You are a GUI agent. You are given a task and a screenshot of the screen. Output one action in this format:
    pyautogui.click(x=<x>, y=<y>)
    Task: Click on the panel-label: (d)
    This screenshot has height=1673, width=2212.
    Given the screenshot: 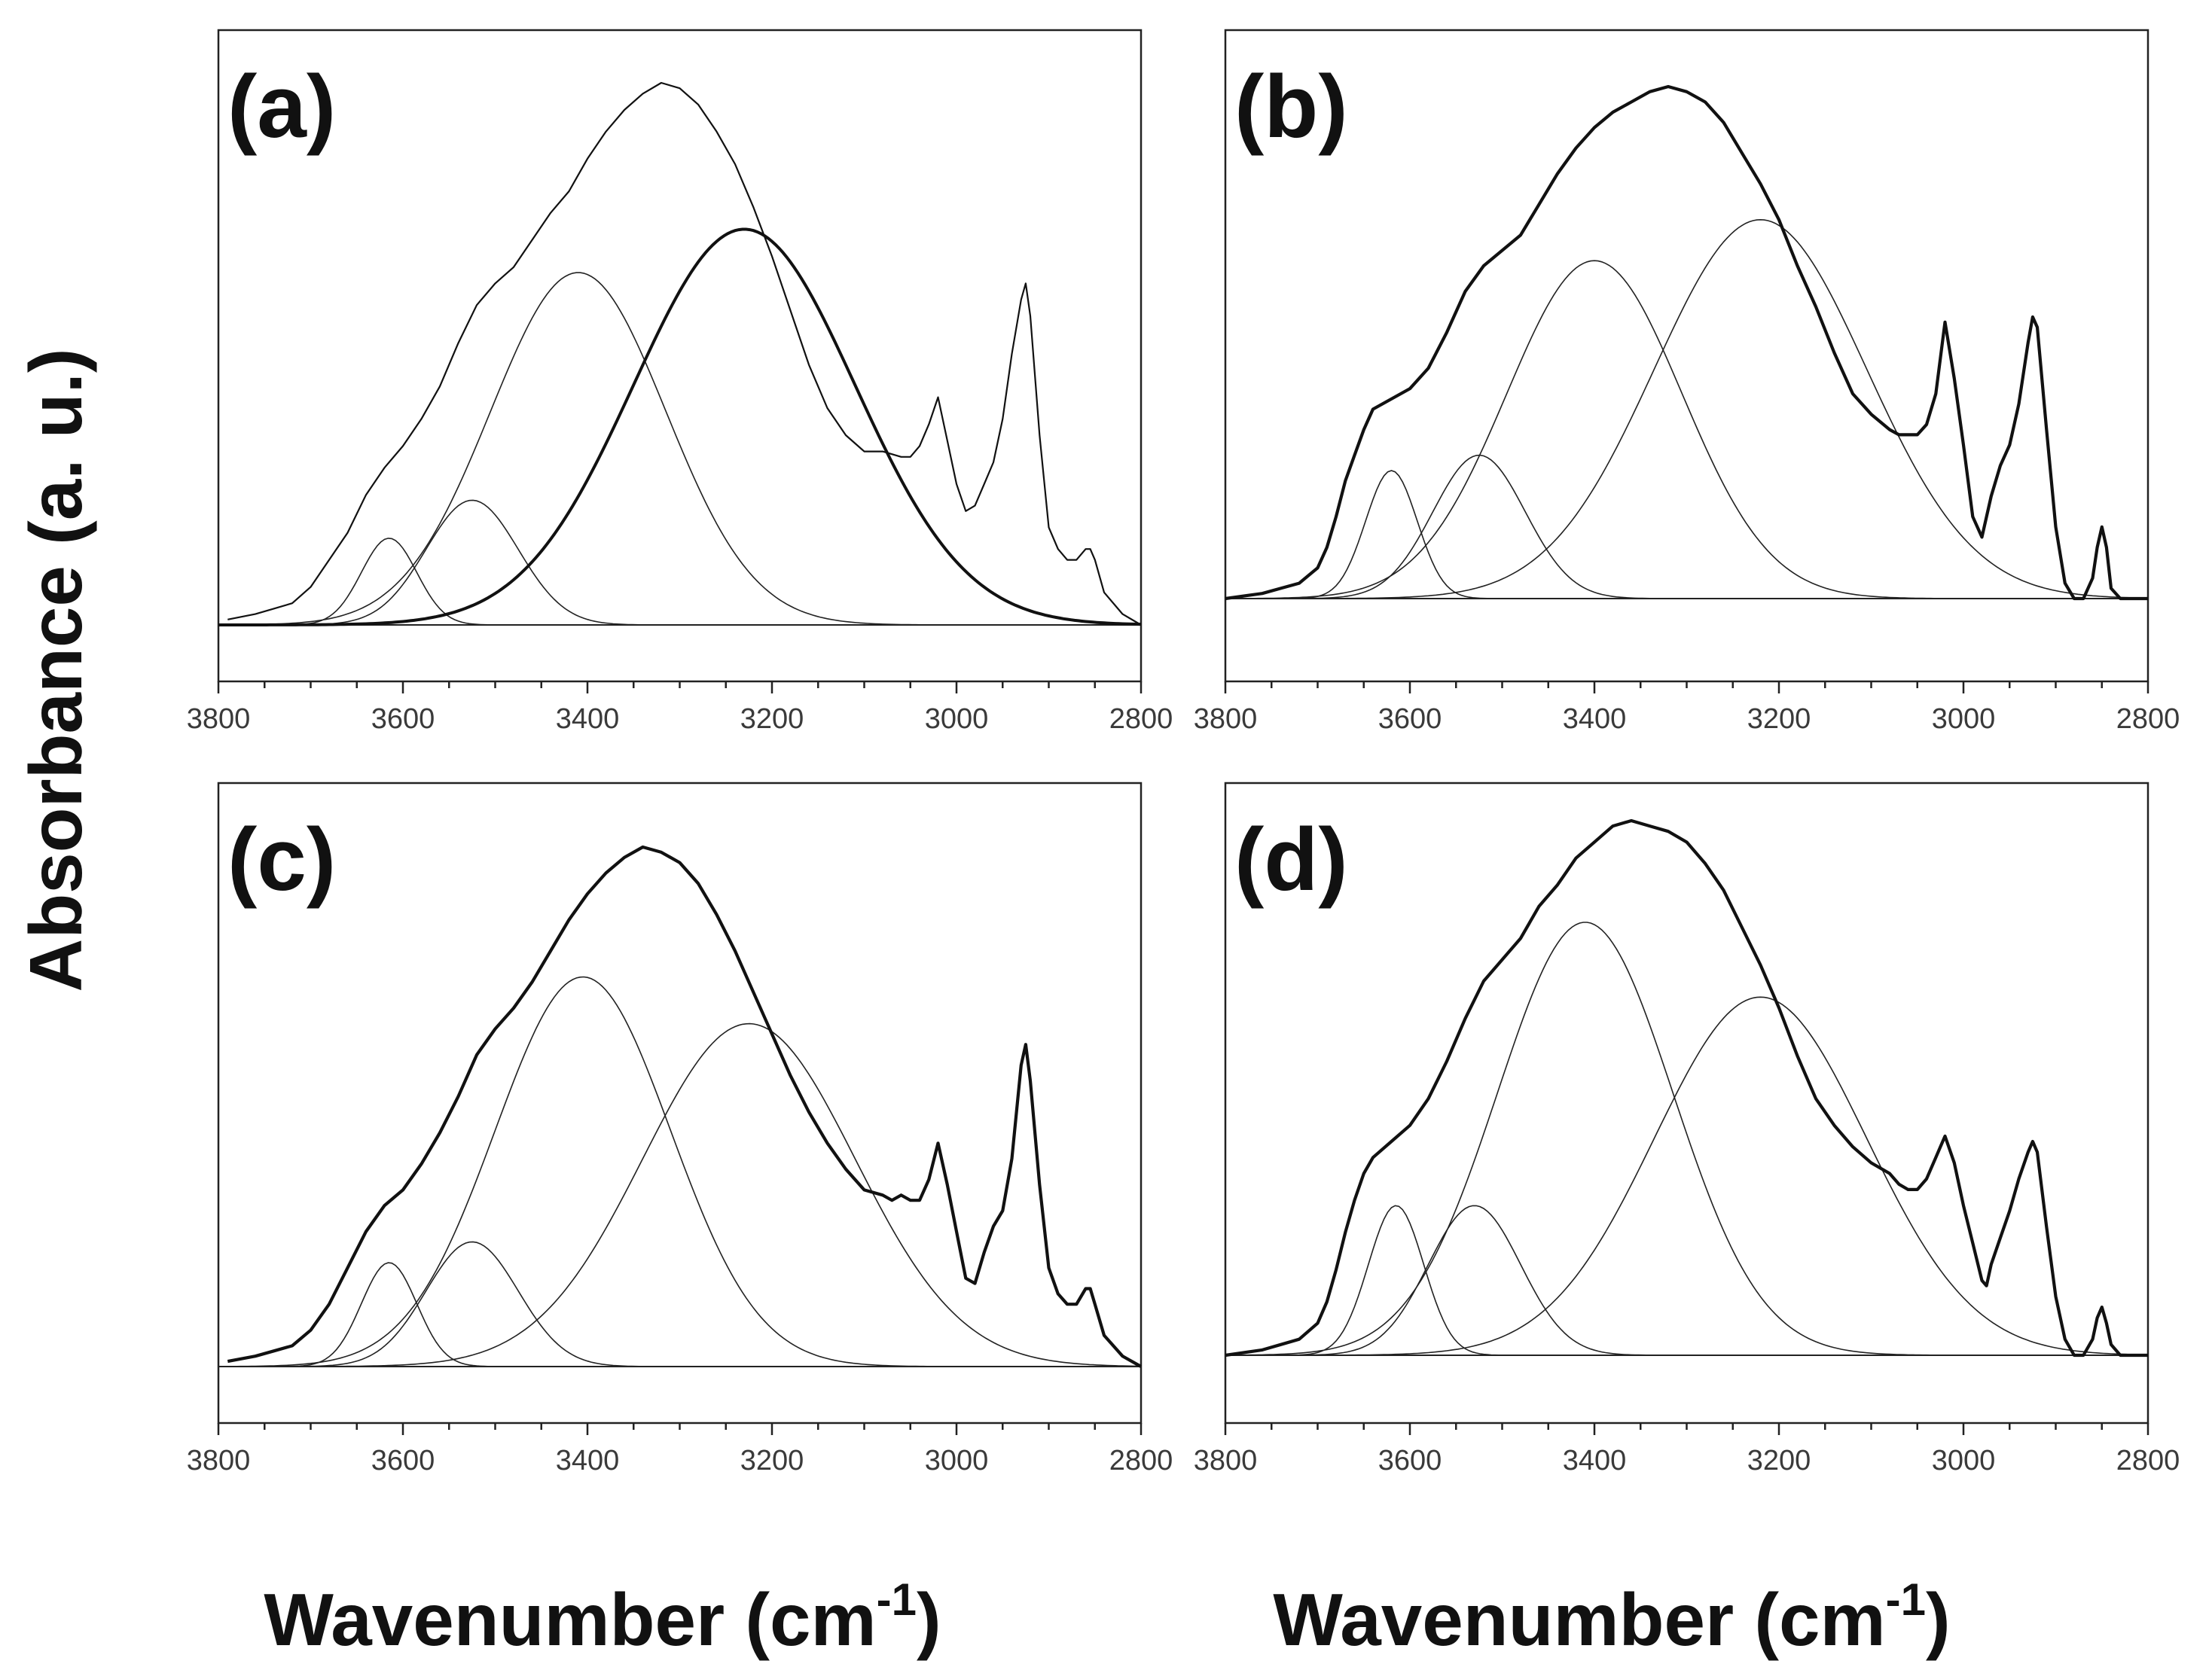 What is the action you would take?
    pyautogui.click(x=1291, y=860)
    